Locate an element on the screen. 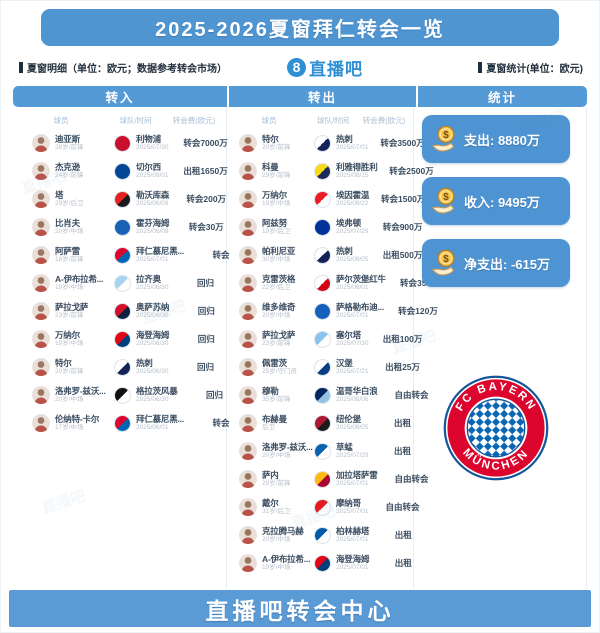  player-name: 迪亚斯 is located at coordinates (67, 138).